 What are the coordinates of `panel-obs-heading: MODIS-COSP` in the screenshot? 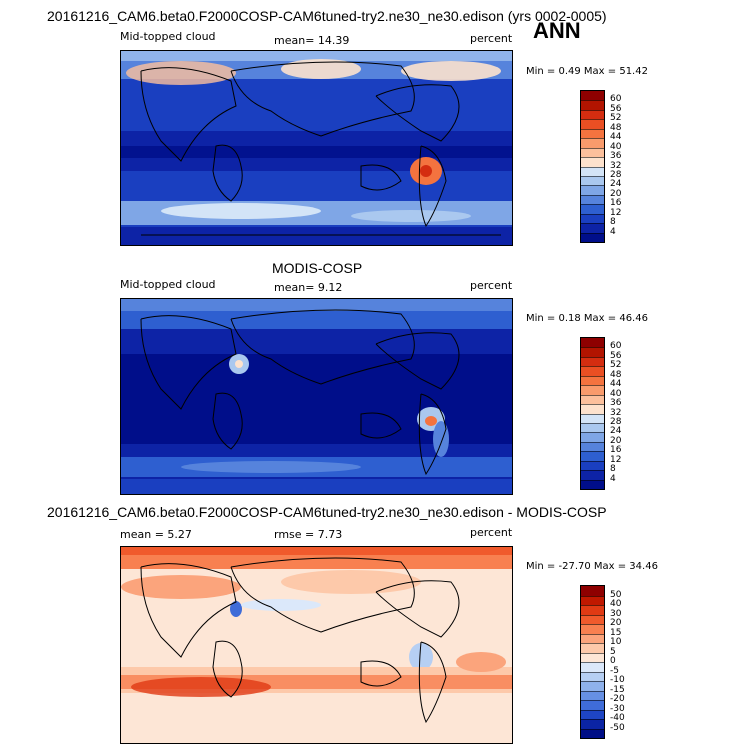 It's located at (317, 268).